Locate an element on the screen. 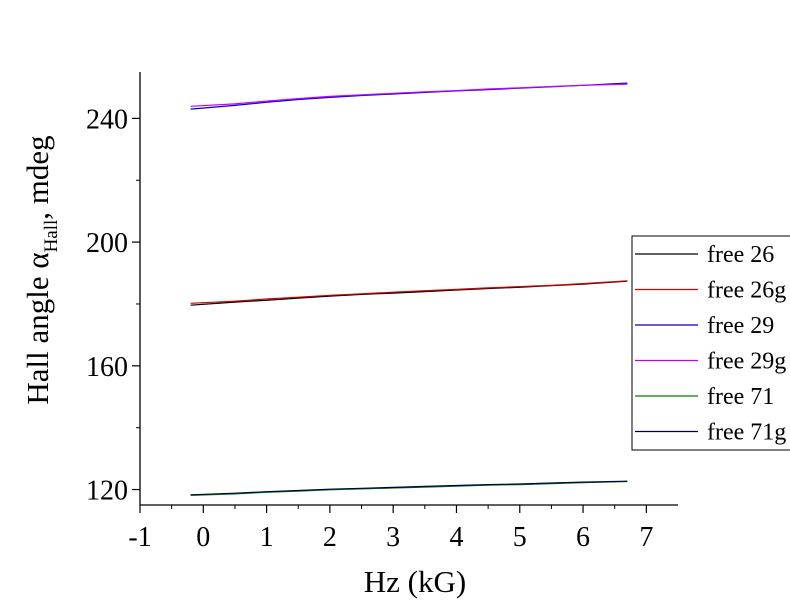 This screenshot has width=790, height=605. legend-box is located at coordinates (710, 343).